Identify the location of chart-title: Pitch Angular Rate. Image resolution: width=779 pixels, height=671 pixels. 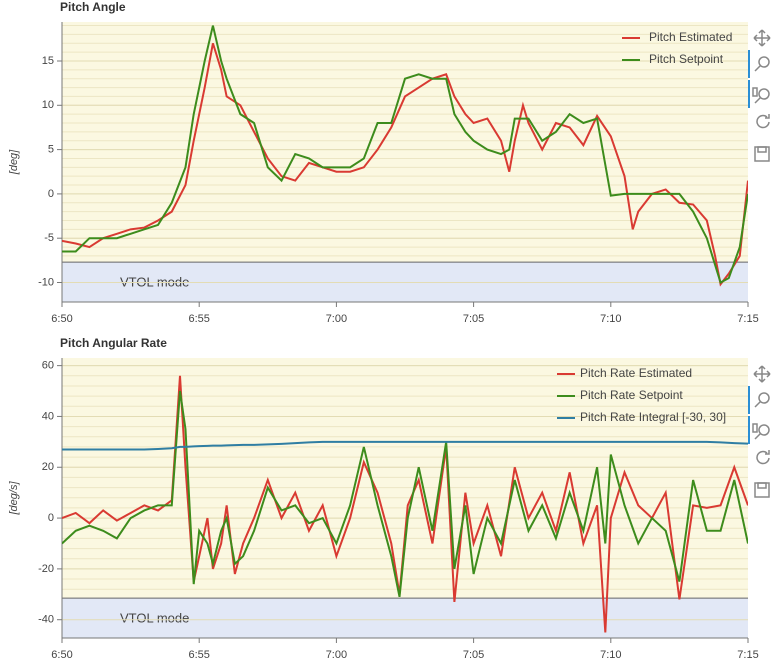
(113, 343).